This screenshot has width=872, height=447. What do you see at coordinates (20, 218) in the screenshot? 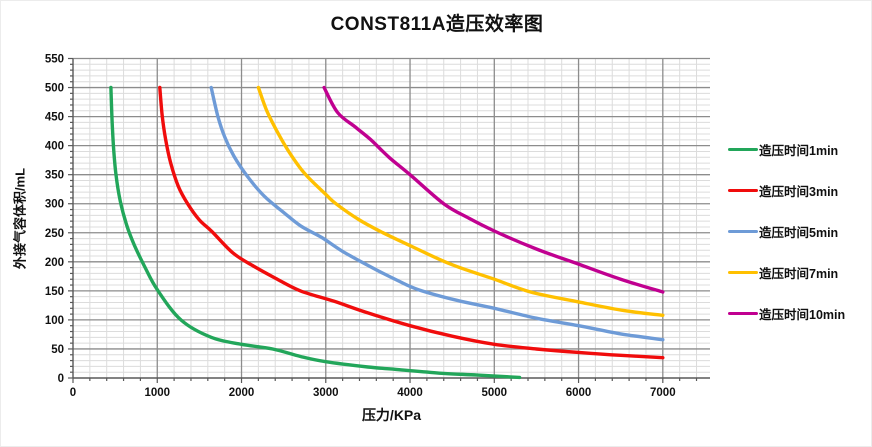
I see `y-axis-title: 外接气容体积/mL` at bounding box center [20, 218].